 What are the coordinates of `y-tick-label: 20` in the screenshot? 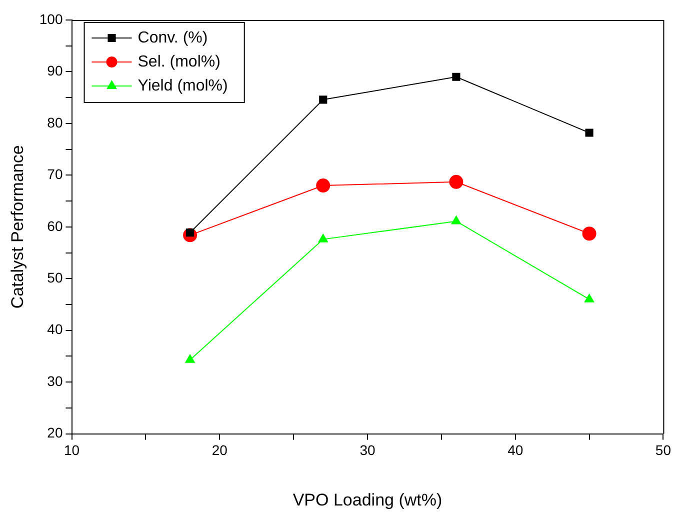 It's located at (55, 432).